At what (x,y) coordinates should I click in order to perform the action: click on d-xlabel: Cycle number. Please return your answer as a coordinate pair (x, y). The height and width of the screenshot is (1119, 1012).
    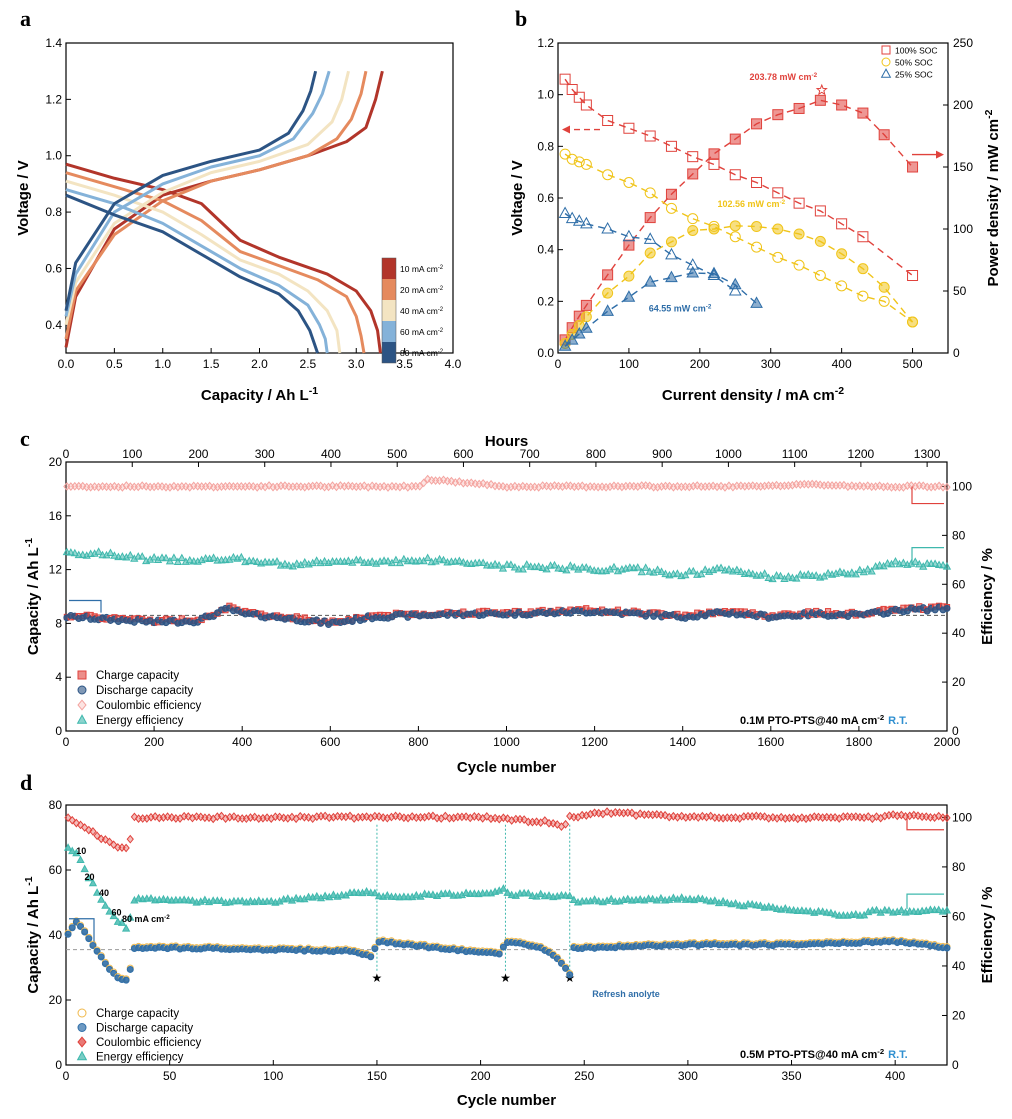
    Looking at the image, I should click on (506, 1100).